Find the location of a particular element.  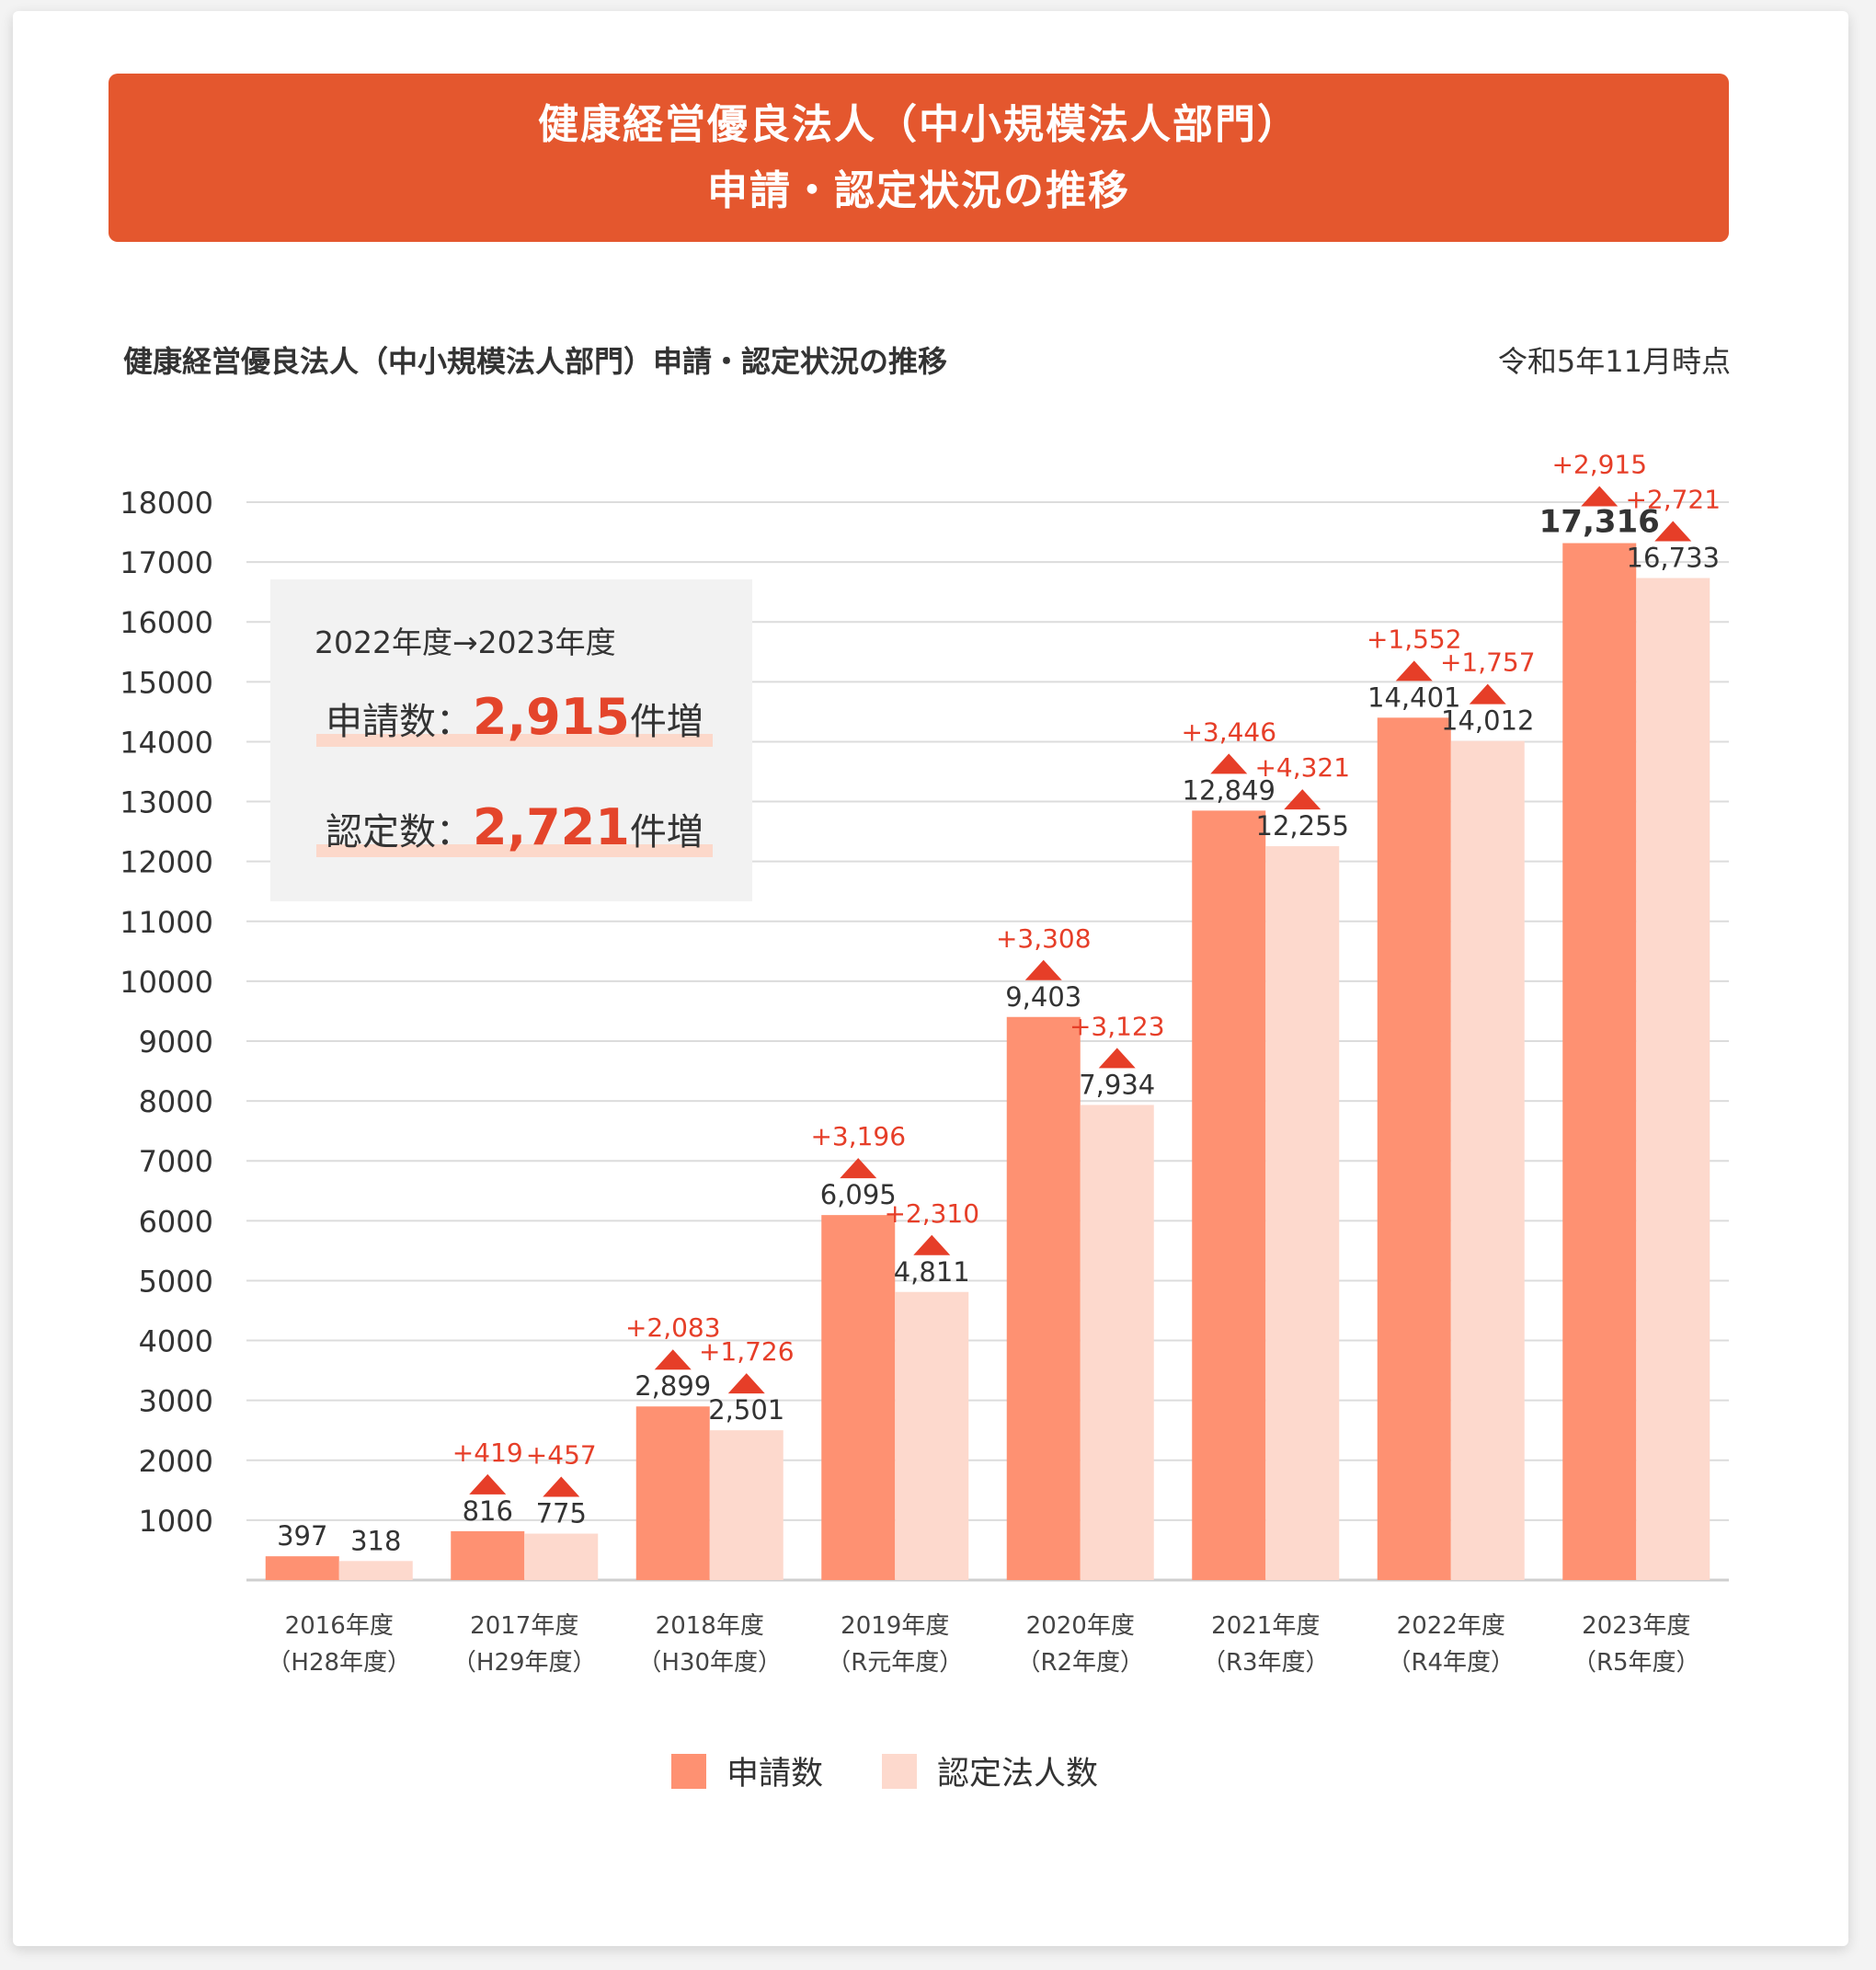

value-label-certified: 7,934 is located at coordinates (1117, 1084).